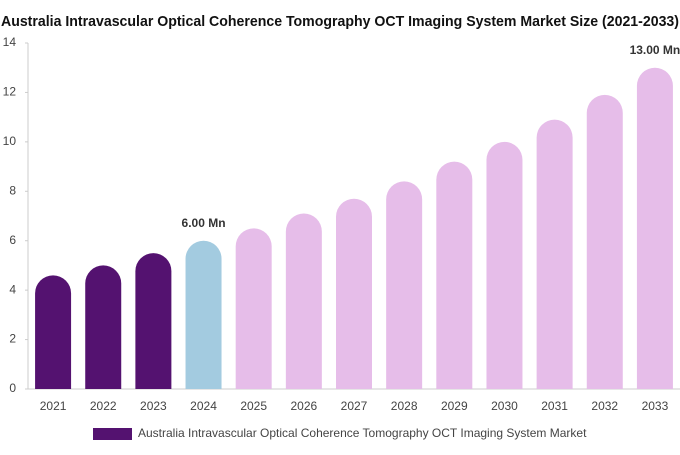 Image resolution: width=680 pixels, height=455 pixels. Describe the element at coordinates (554, 406) in the screenshot. I see `x-tick-label: 2031` at that location.